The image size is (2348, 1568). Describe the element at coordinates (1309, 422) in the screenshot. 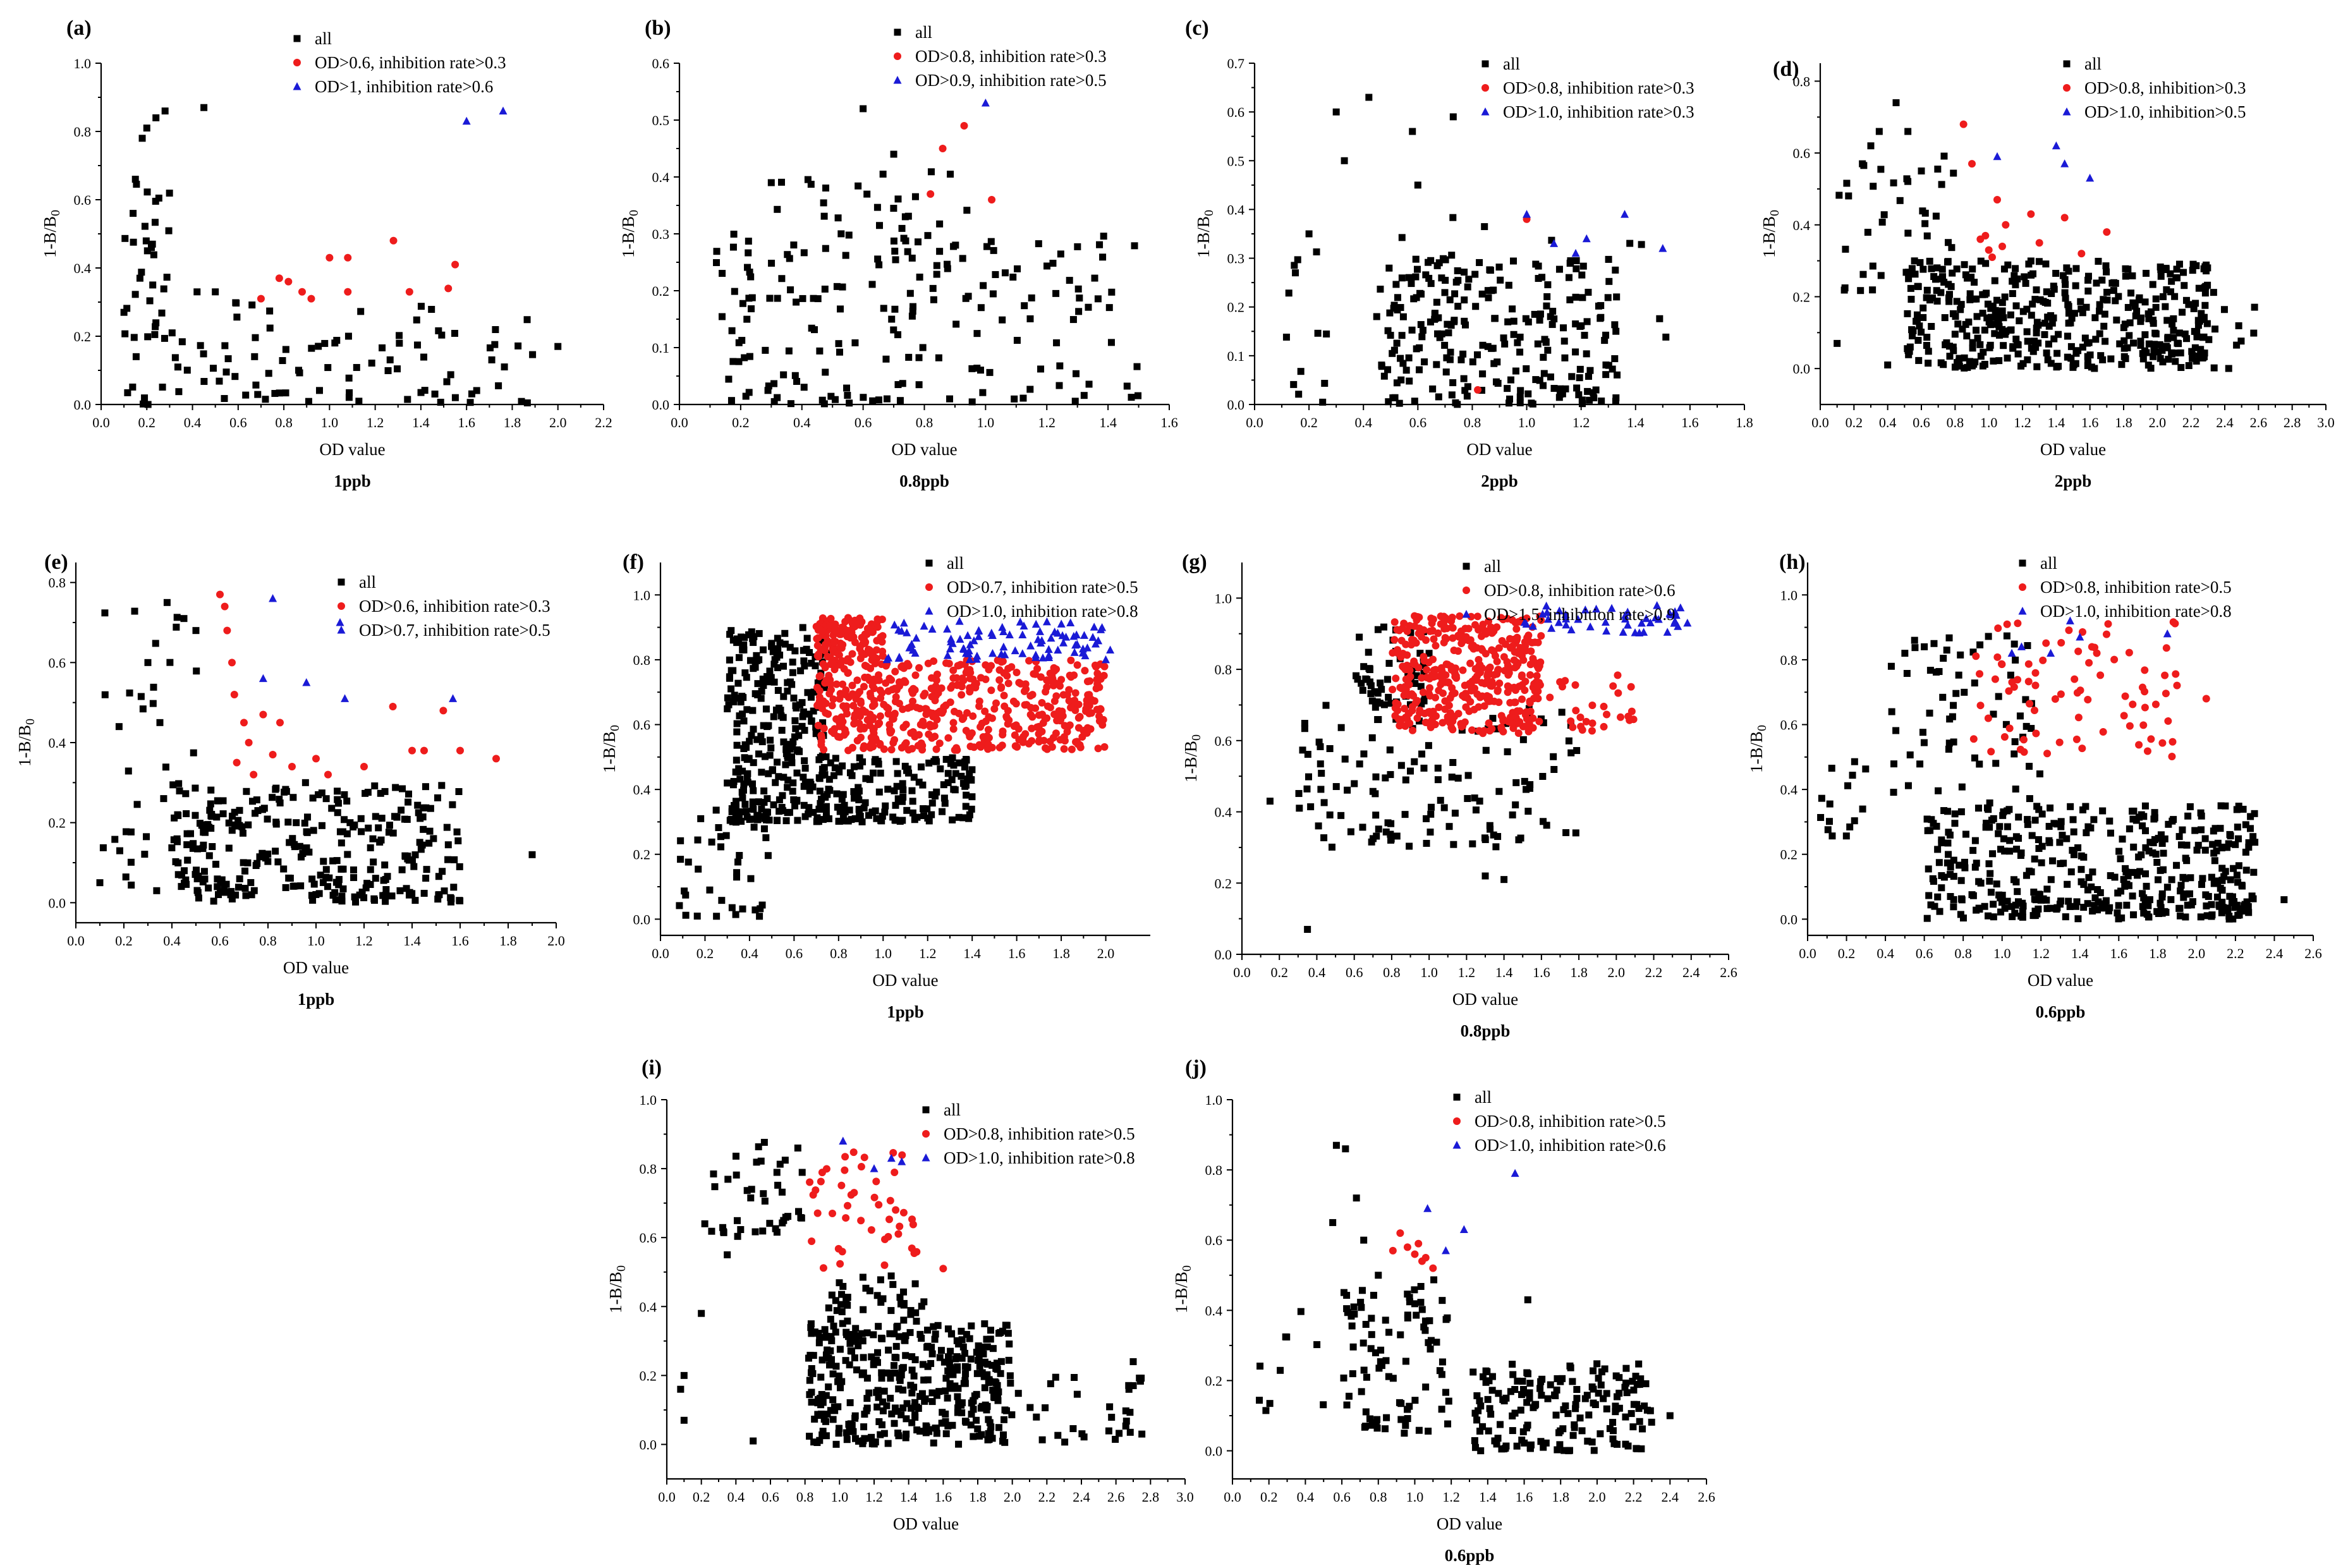

I see `x-tick-label: 0.2` at that location.